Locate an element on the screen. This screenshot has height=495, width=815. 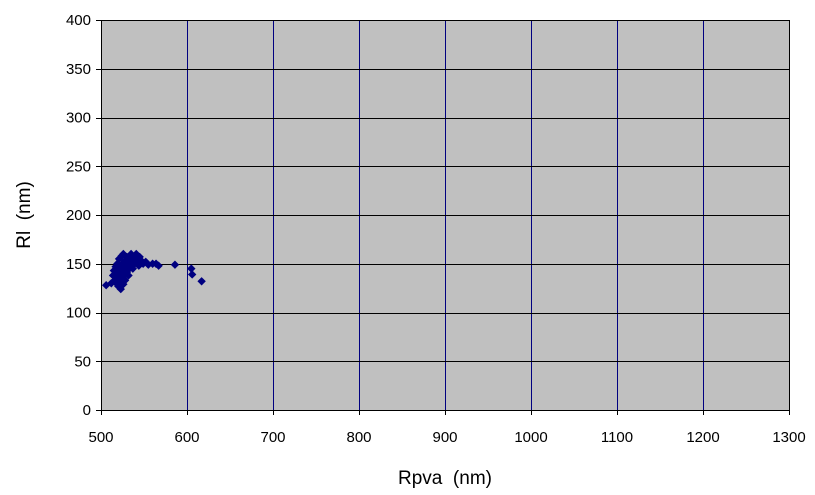
x-tick-label: 600 is located at coordinates (186, 437).